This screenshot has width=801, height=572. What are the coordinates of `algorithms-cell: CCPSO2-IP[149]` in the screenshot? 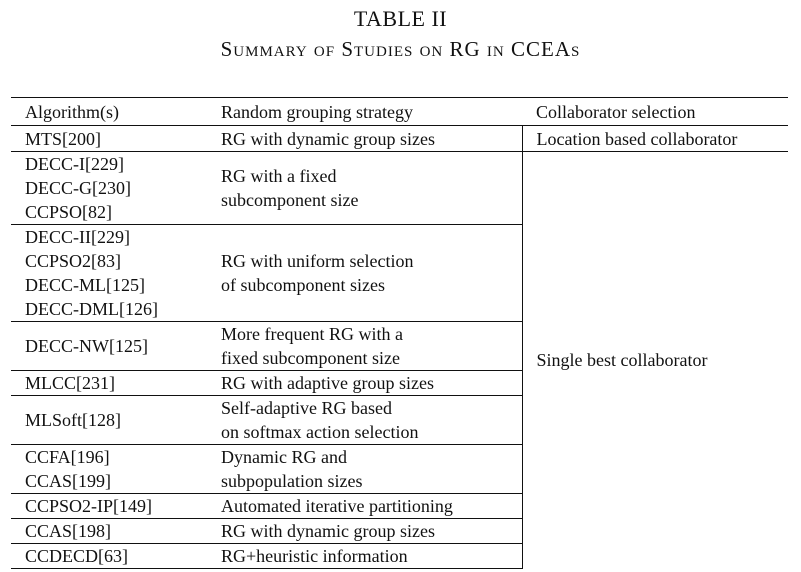 It's located at (109, 506).